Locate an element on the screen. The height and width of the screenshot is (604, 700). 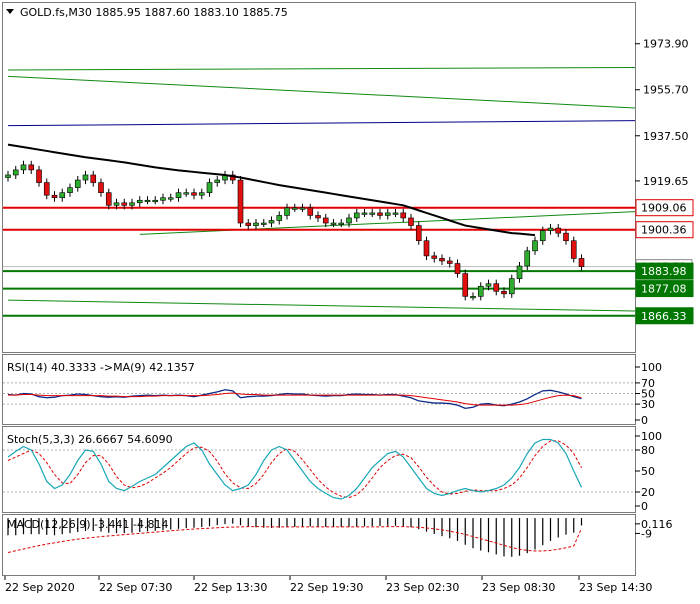
stoch-tick-label: 80 is located at coordinates (648, 450).